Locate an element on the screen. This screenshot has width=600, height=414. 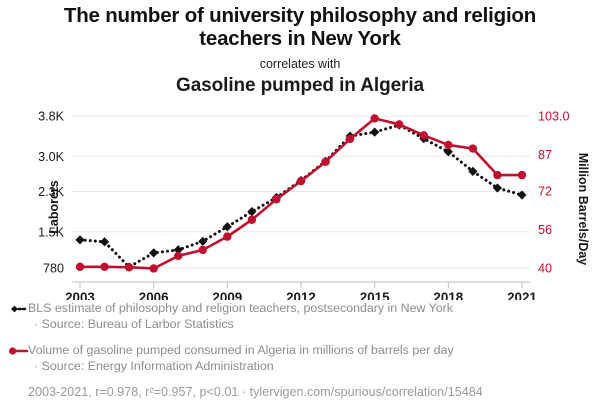
red-circle-solid-line-icon is located at coordinates (17, 351).